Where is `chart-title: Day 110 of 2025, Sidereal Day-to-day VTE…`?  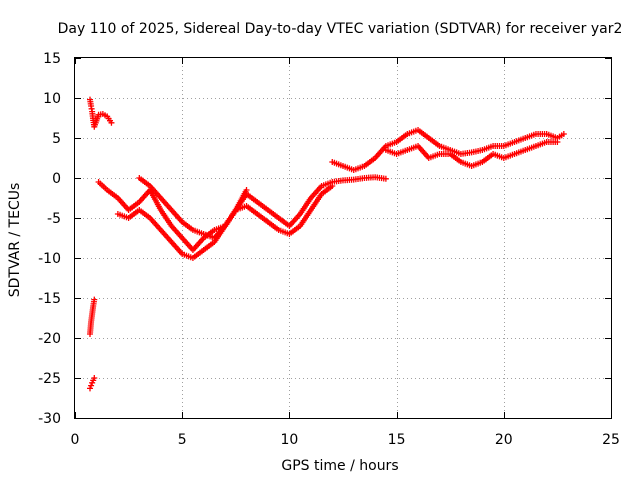
chart-title: Day 110 of 2025, Sidereal Day-to-day VTE… is located at coordinates (340, 29).